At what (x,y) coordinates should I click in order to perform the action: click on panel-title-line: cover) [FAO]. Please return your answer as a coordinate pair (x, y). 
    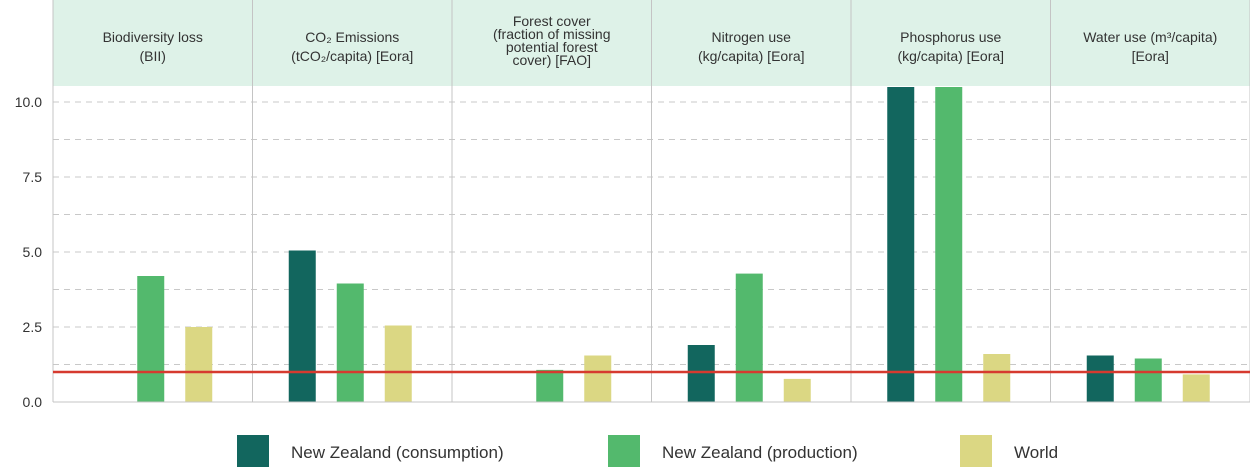
    Looking at the image, I should click on (551, 60).